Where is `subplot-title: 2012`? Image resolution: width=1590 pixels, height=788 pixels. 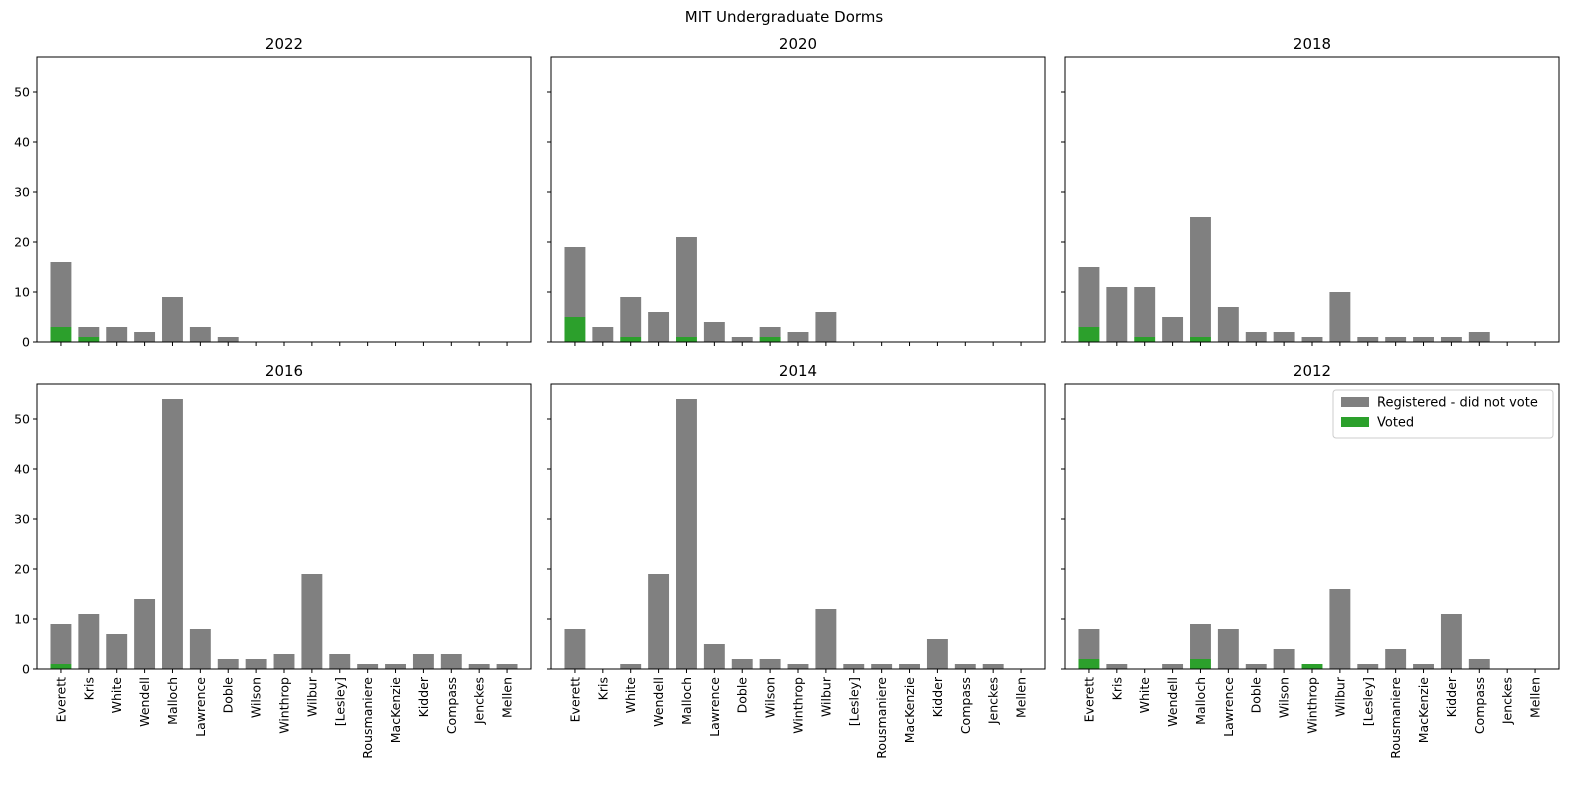
subplot-title: 2012 is located at coordinates (1312, 371).